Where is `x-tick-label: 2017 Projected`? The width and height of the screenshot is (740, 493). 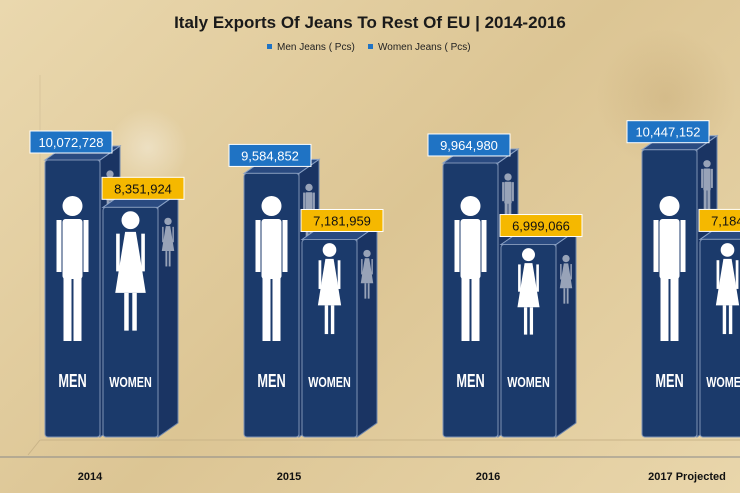 x-tick-label: 2017 Projected is located at coordinates (687, 477).